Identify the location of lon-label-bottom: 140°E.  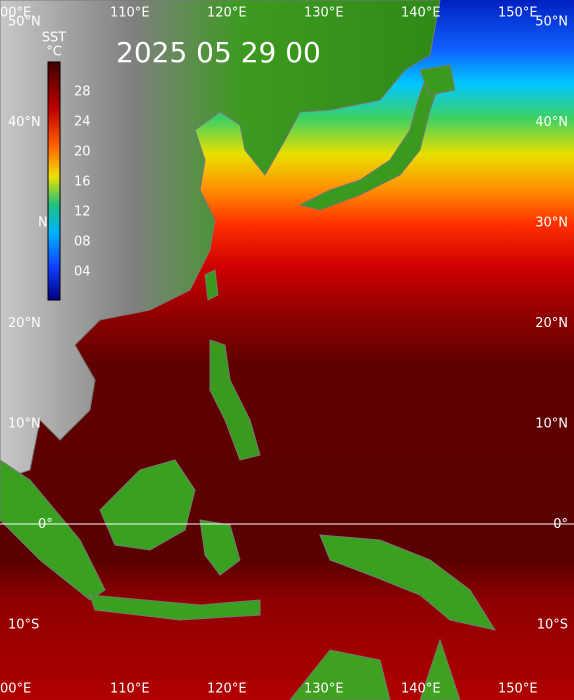
(421, 689).